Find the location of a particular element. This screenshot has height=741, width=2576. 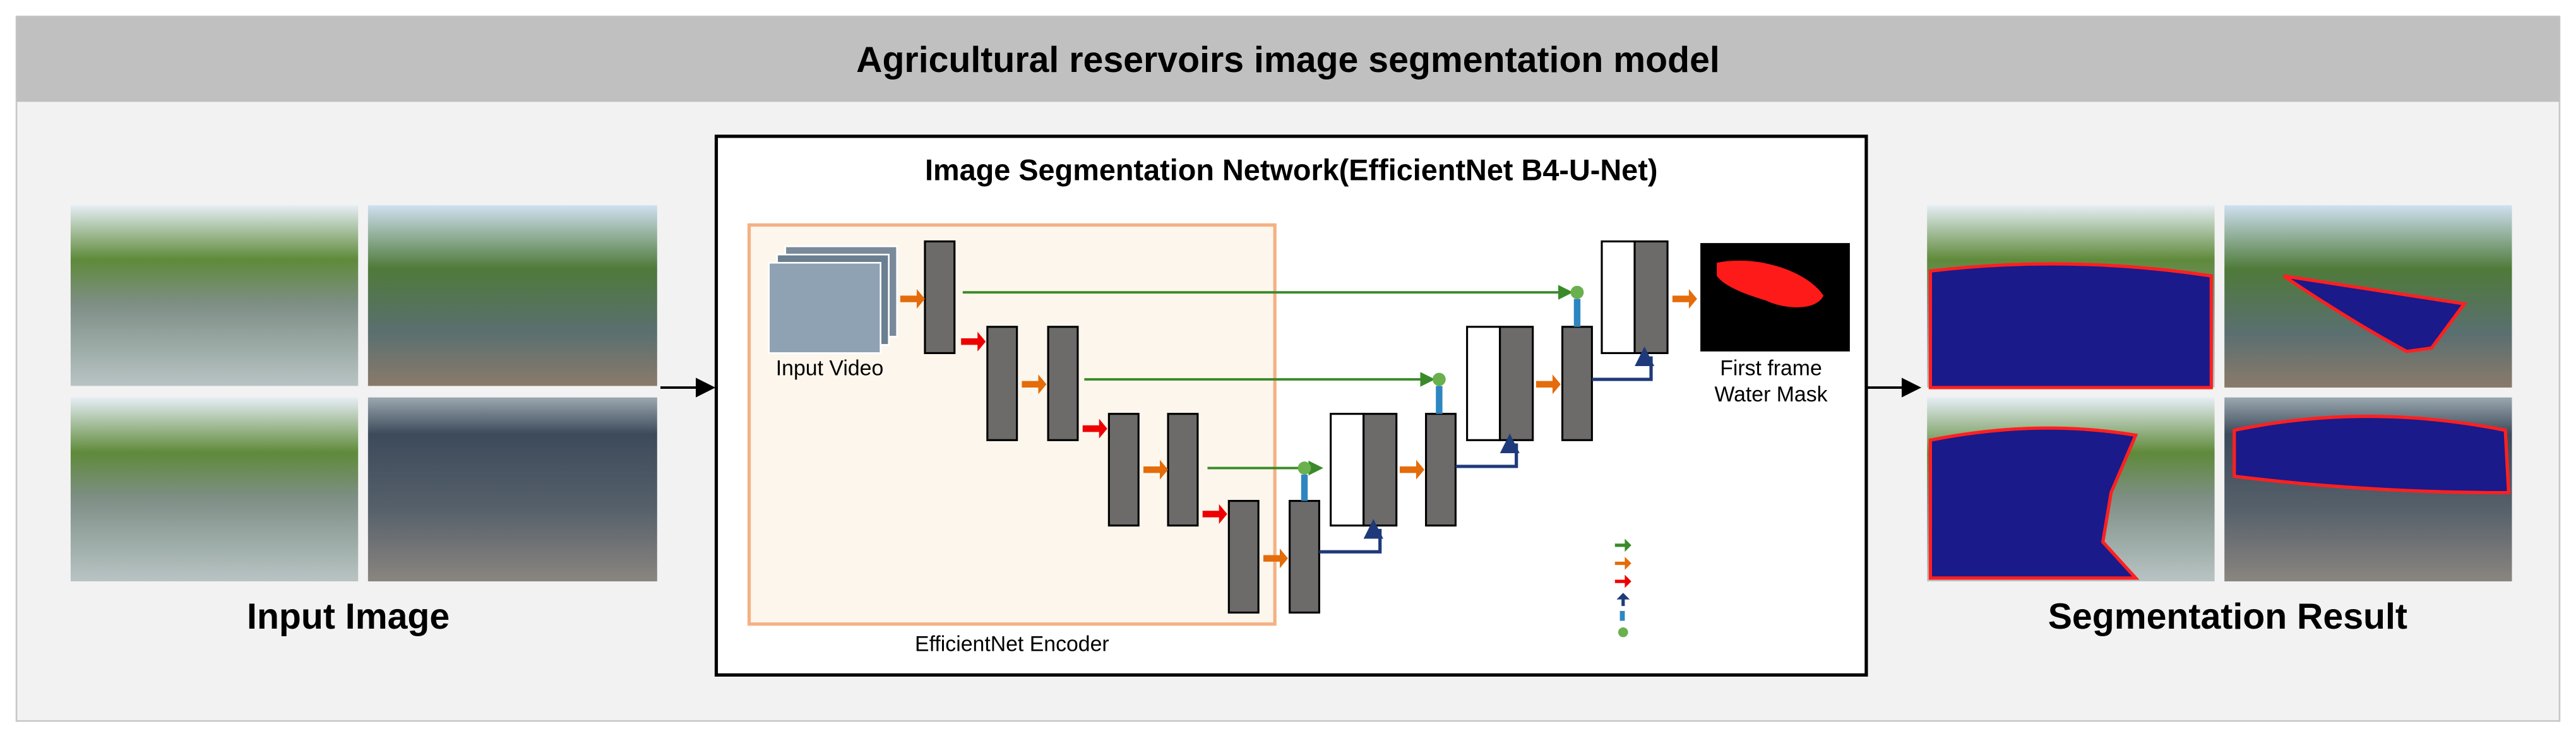

input-label: Input Image is located at coordinates (348, 616).